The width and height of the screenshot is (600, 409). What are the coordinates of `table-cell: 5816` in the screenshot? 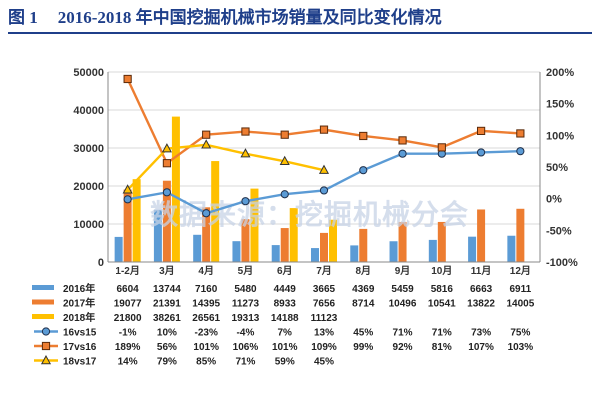 It's located at (442, 289).